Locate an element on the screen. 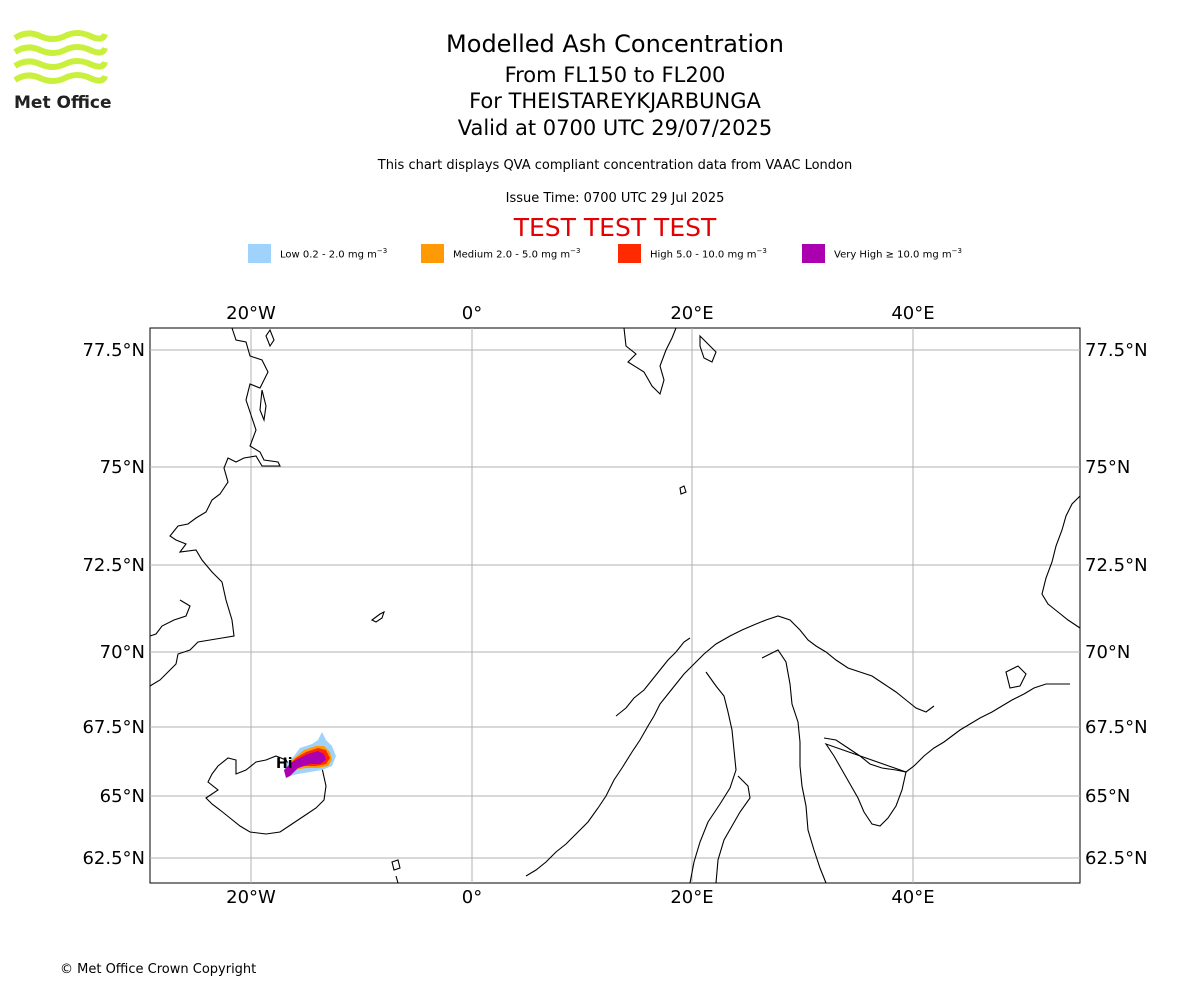  met-office-logo: Met Office is located at coordinates (62, 71).